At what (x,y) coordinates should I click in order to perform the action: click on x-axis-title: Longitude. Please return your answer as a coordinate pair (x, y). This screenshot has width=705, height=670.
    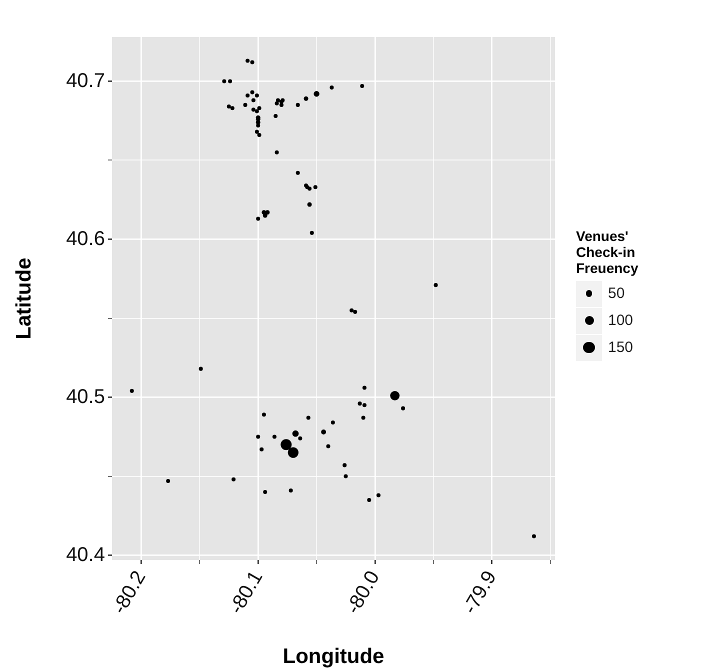
    Looking at the image, I should click on (333, 656).